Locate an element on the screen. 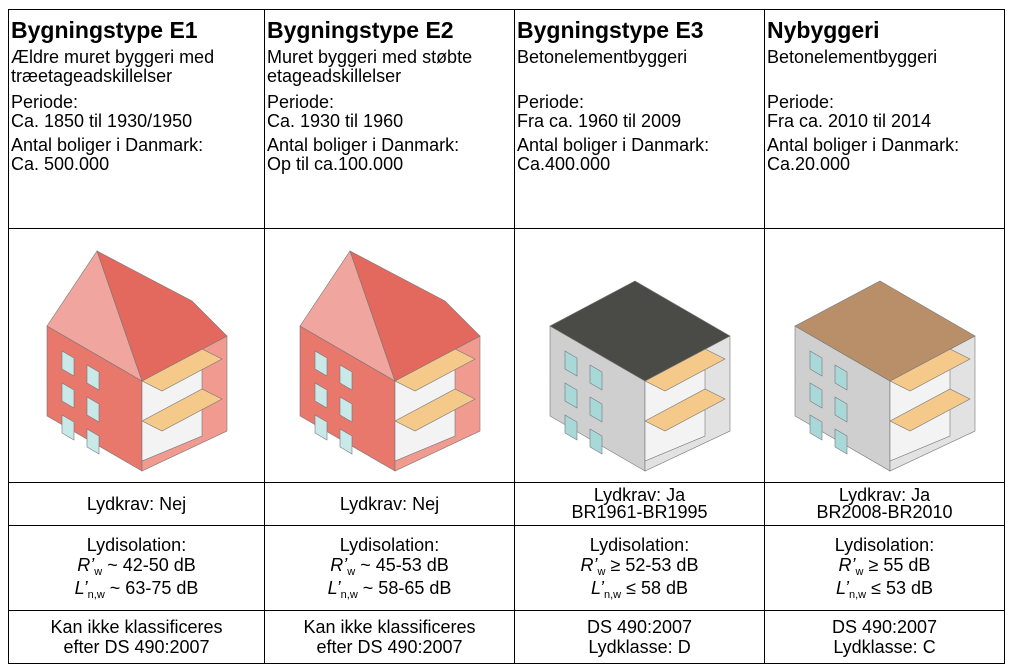 Image resolution: width=1009 pixels, height=664 pixels. classification-cell: Kan ikke klassificeres efter DS 490:2007 is located at coordinates (136, 637).